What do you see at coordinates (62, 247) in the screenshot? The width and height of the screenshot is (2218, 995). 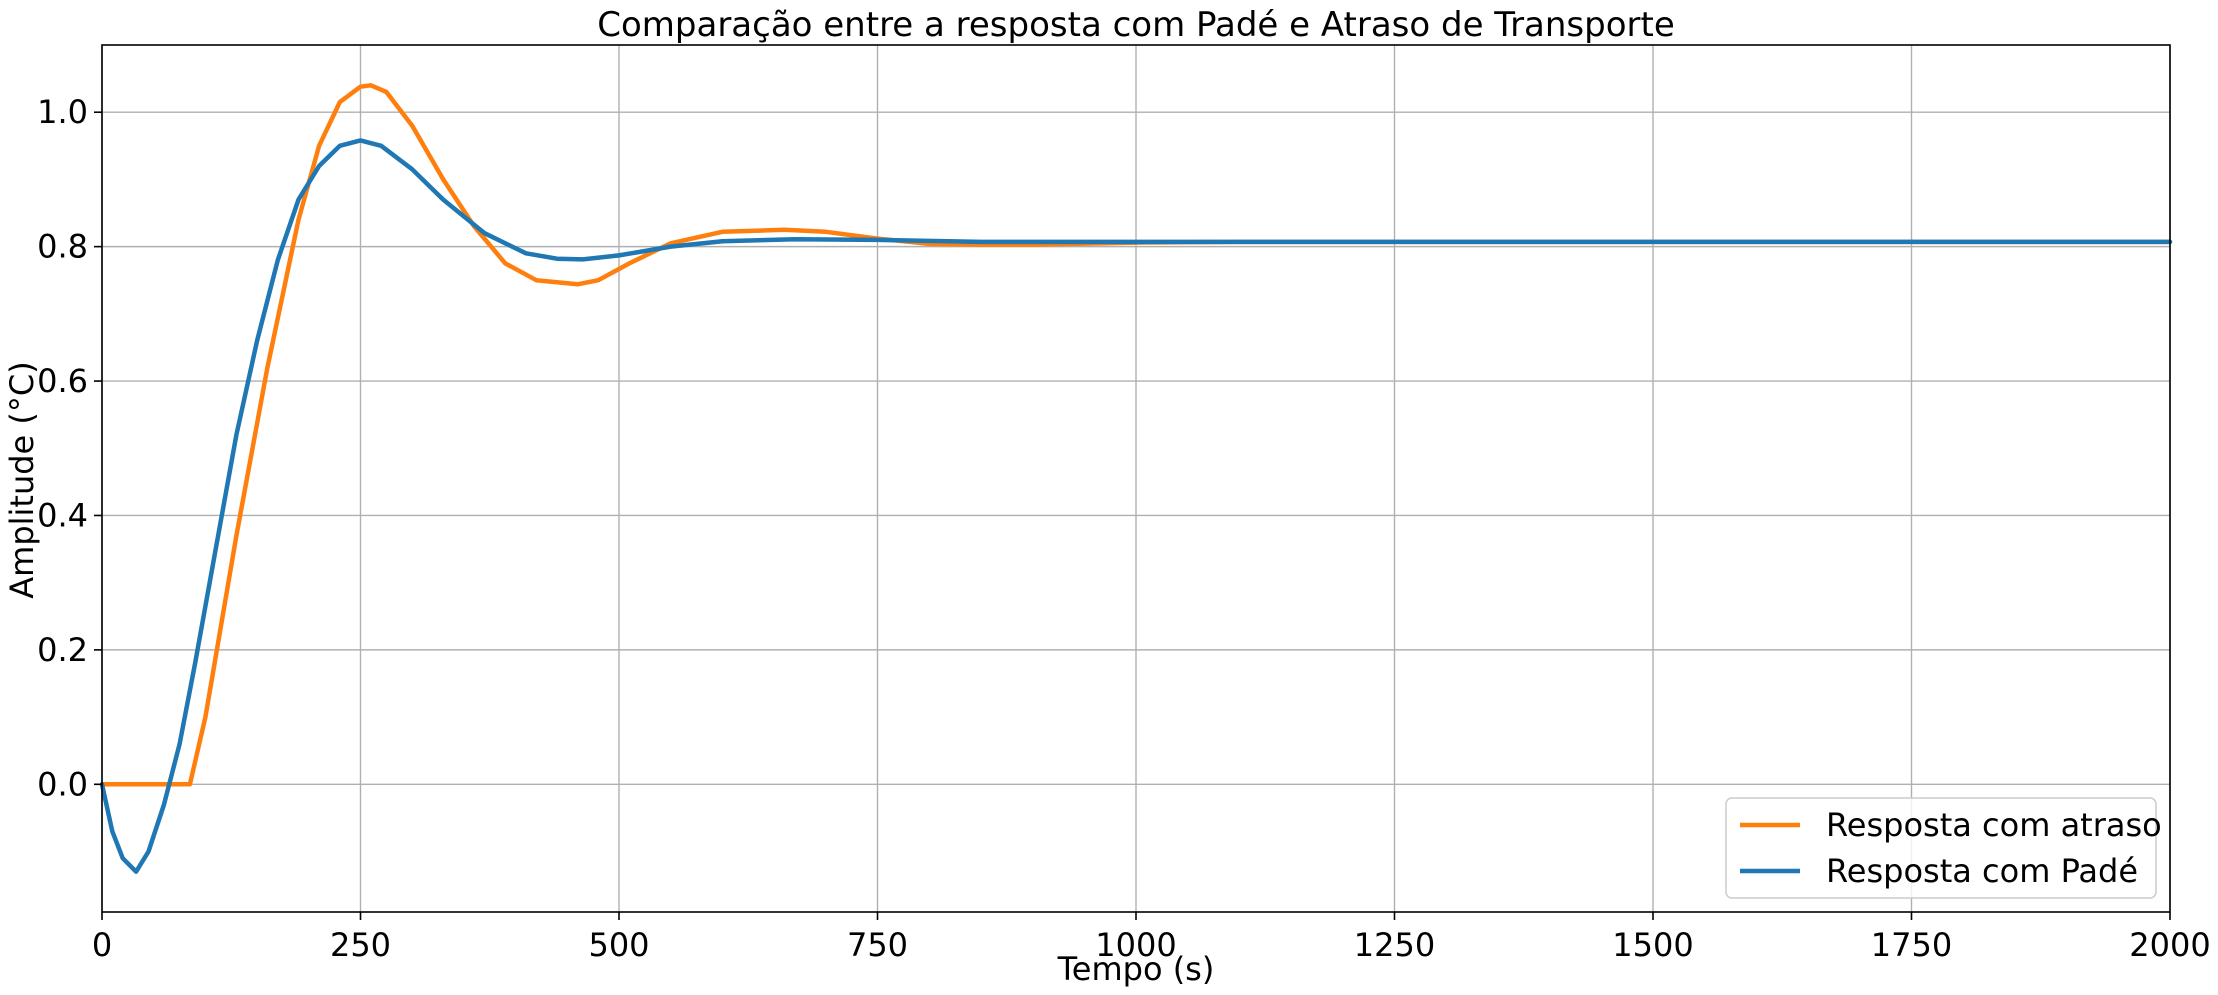 I see `y-tick-label: 0.8` at bounding box center [62, 247].